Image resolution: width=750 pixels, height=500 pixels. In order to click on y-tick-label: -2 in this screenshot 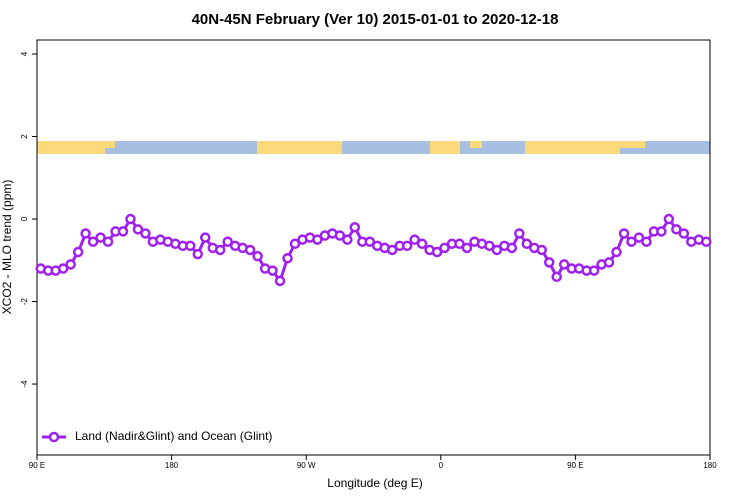, I will do `click(24, 301)`.